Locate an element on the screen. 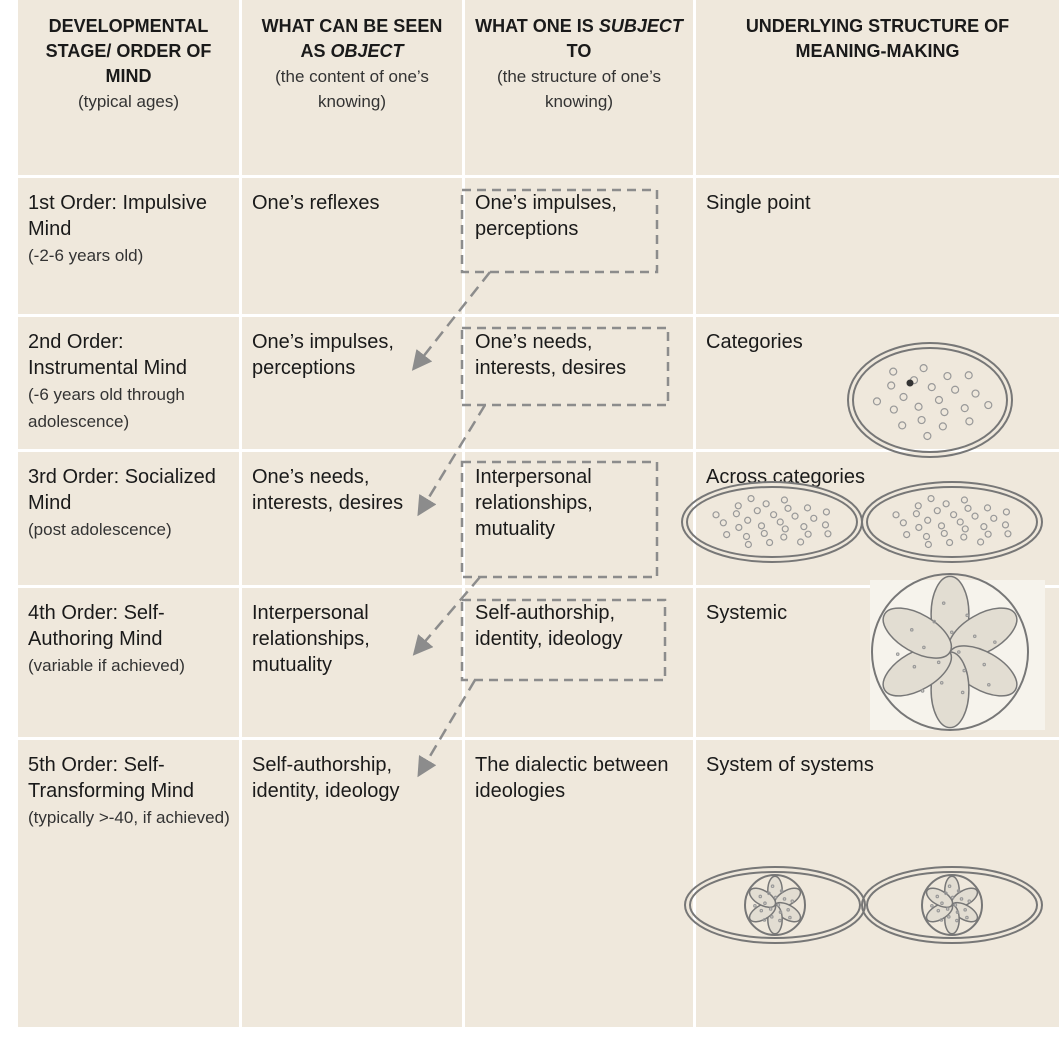 The image size is (1062, 1045). object-text: One’s reflexes is located at coordinates (316, 203).